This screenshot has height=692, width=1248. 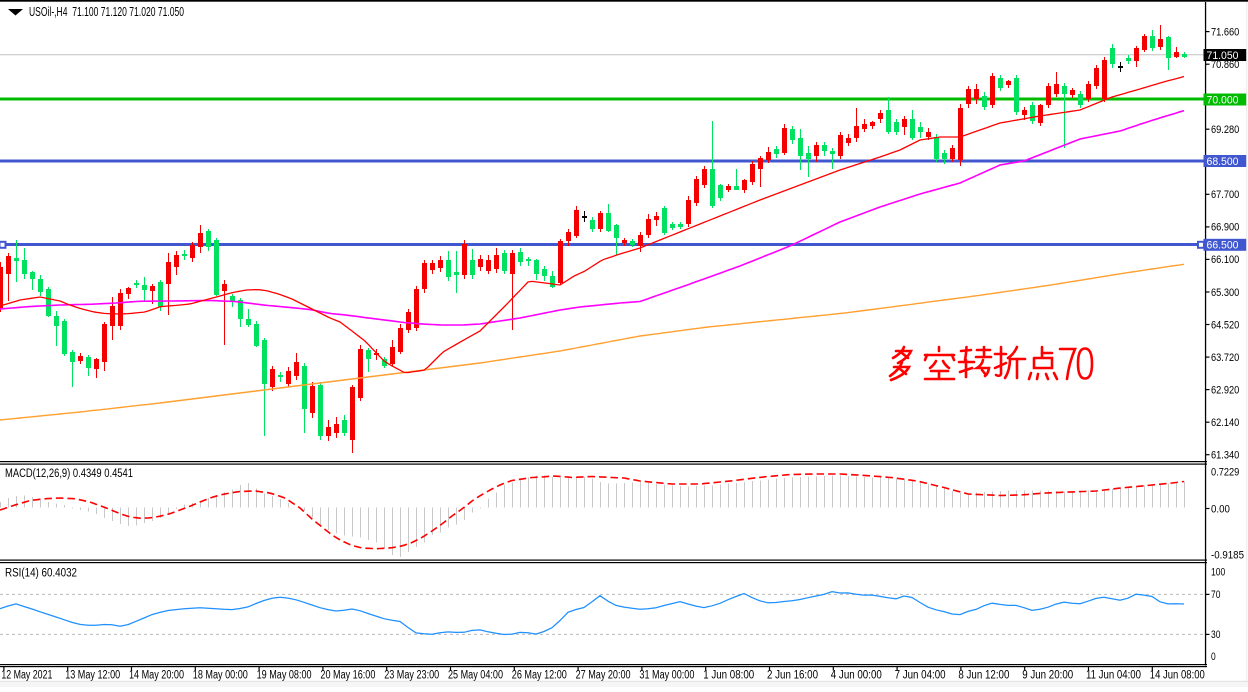 What do you see at coordinates (475, 676) in the screenshot?
I see `svg-text: 25 May 04:00` at bounding box center [475, 676].